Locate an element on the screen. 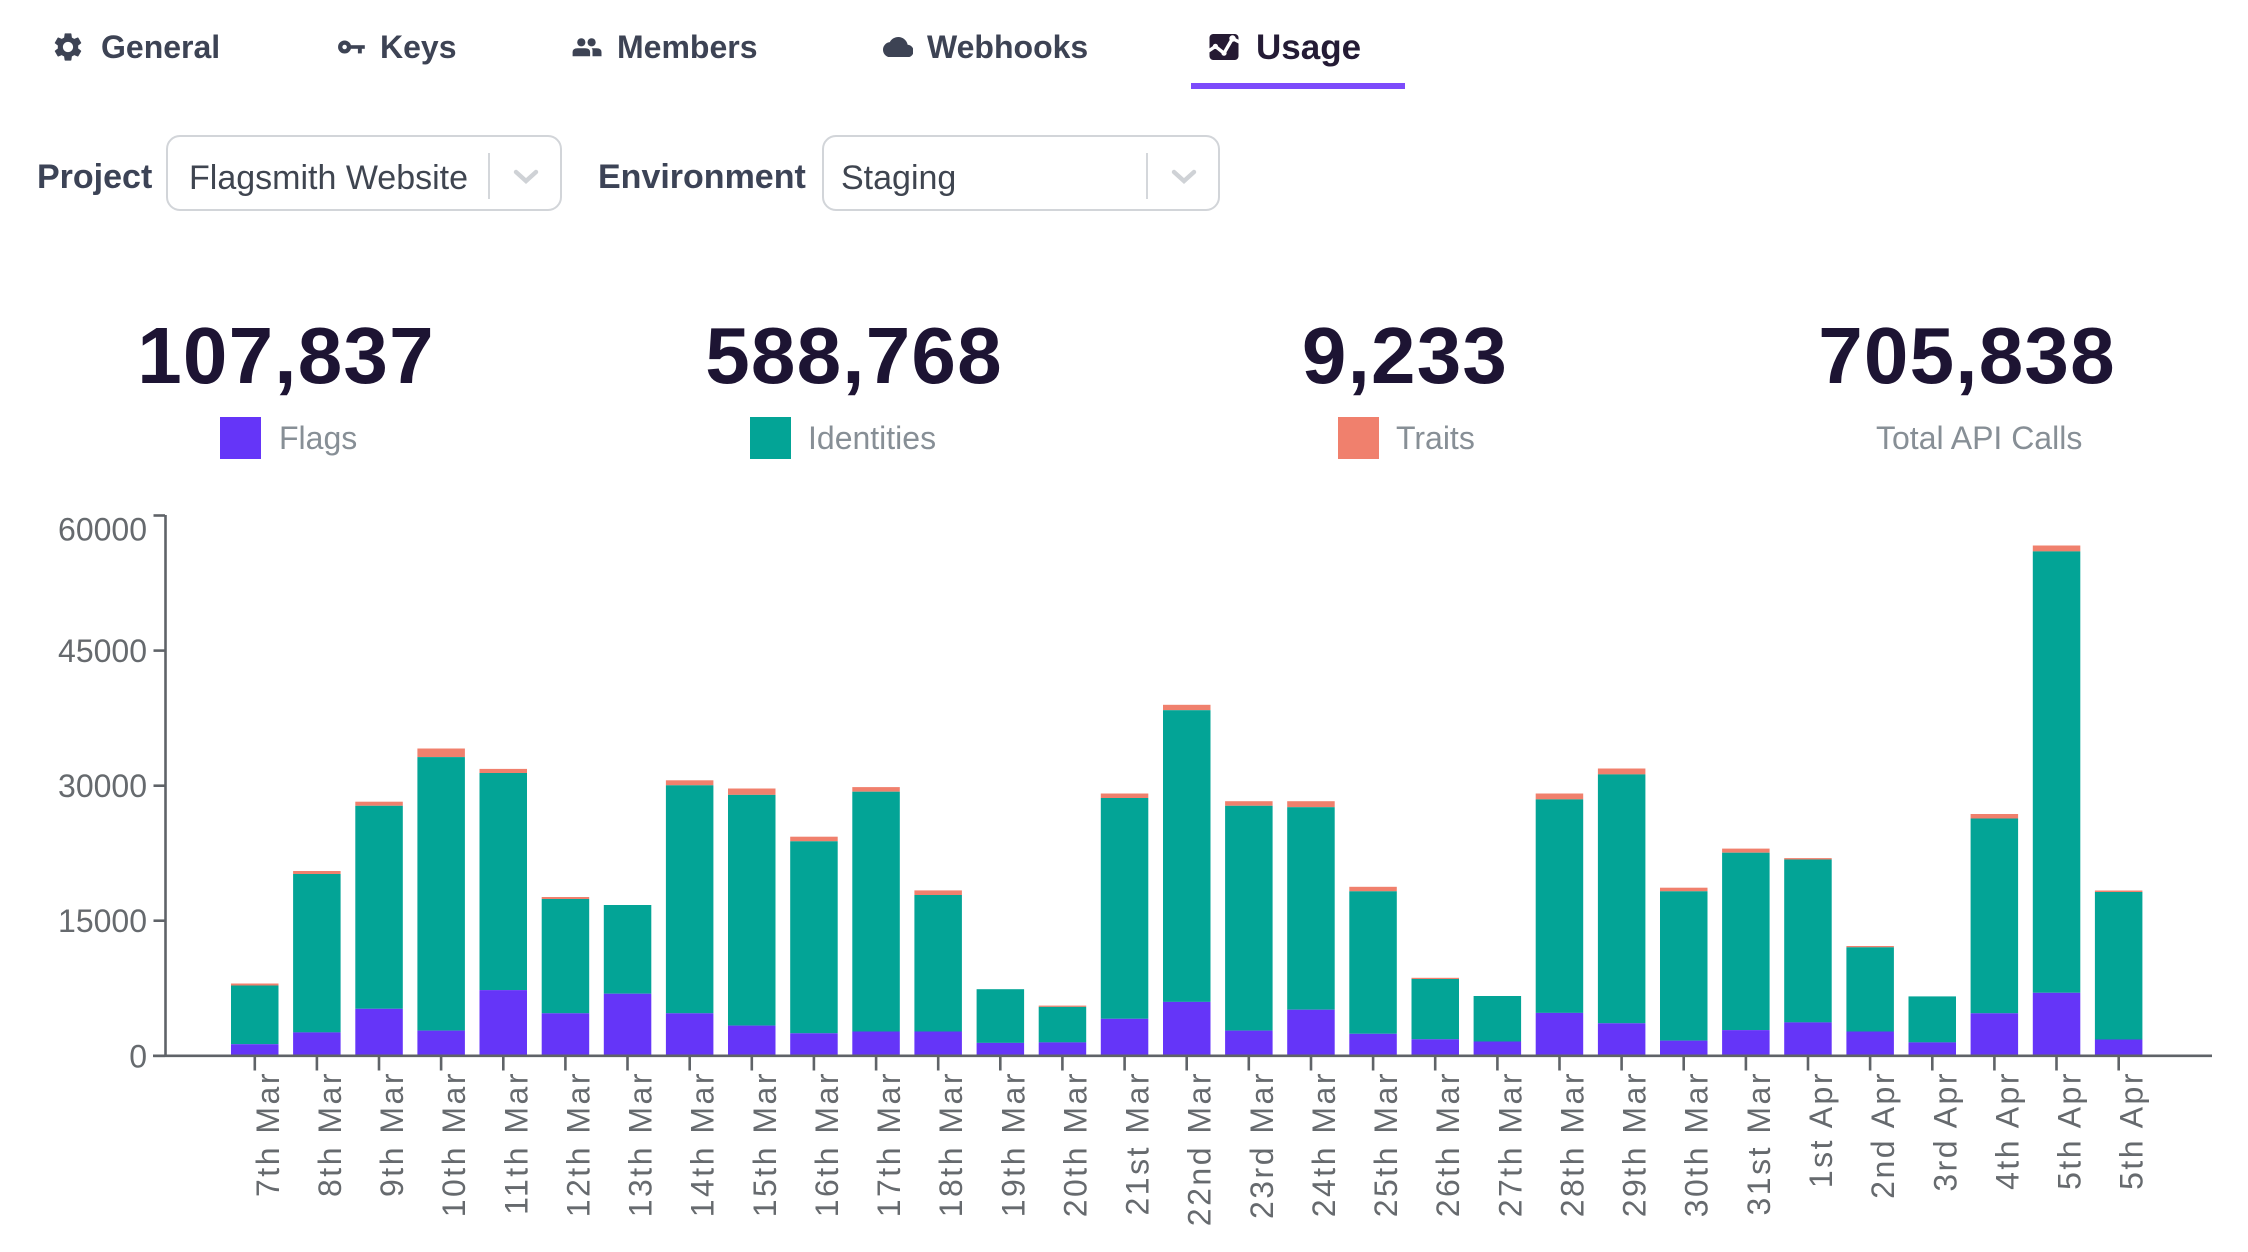 The height and width of the screenshot is (1252, 2248). svg-text: 2nd Apr is located at coordinates (1883, 1135).